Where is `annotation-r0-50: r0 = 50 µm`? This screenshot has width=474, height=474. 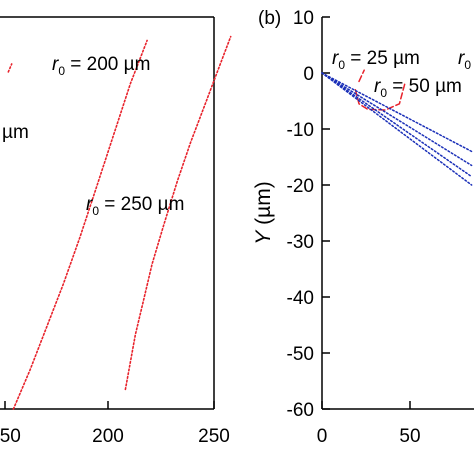 annotation-r0-50: r0 = 50 µm is located at coordinates (418, 88).